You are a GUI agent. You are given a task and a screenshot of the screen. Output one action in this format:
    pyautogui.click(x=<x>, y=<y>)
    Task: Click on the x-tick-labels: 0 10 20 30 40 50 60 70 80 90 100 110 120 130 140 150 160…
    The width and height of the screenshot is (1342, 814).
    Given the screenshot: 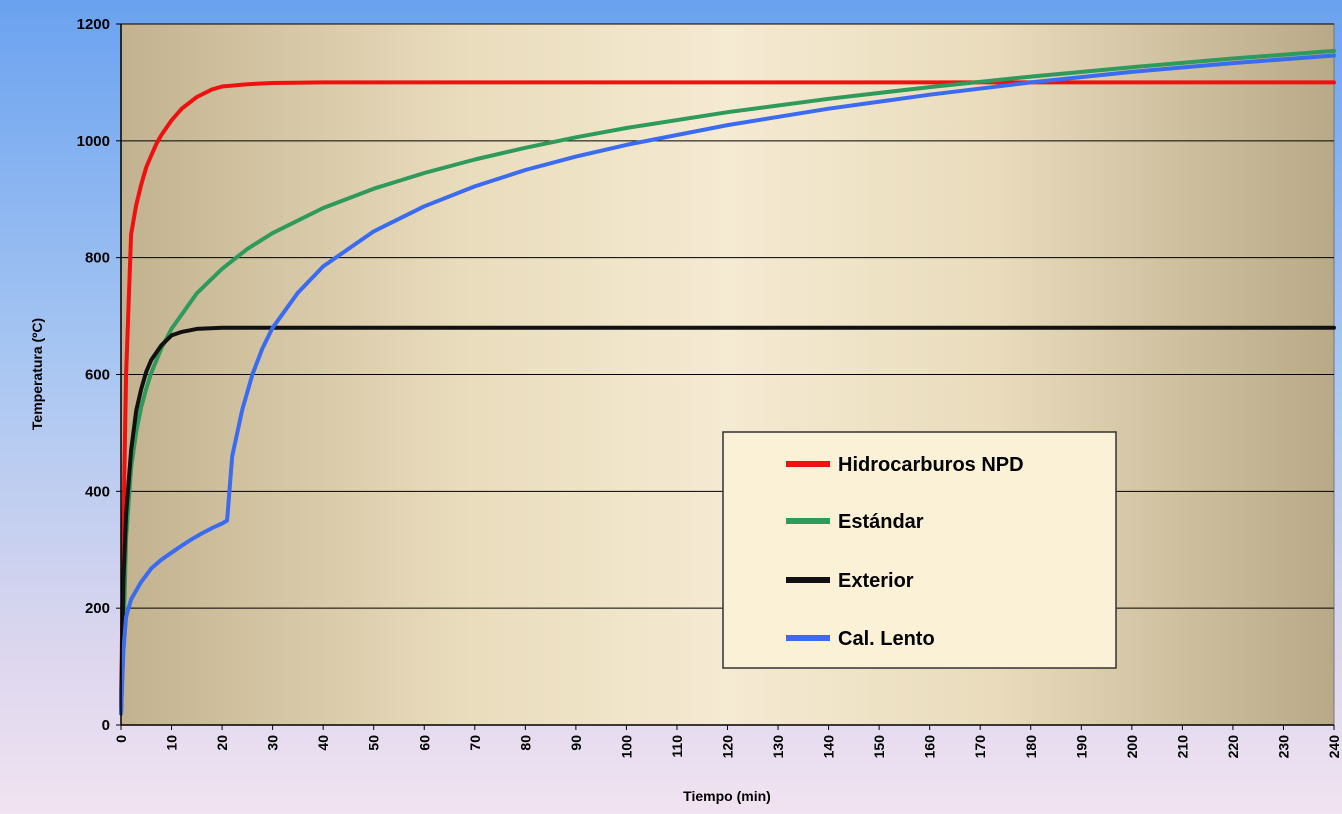 What is the action you would take?
    pyautogui.click(x=727, y=741)
    